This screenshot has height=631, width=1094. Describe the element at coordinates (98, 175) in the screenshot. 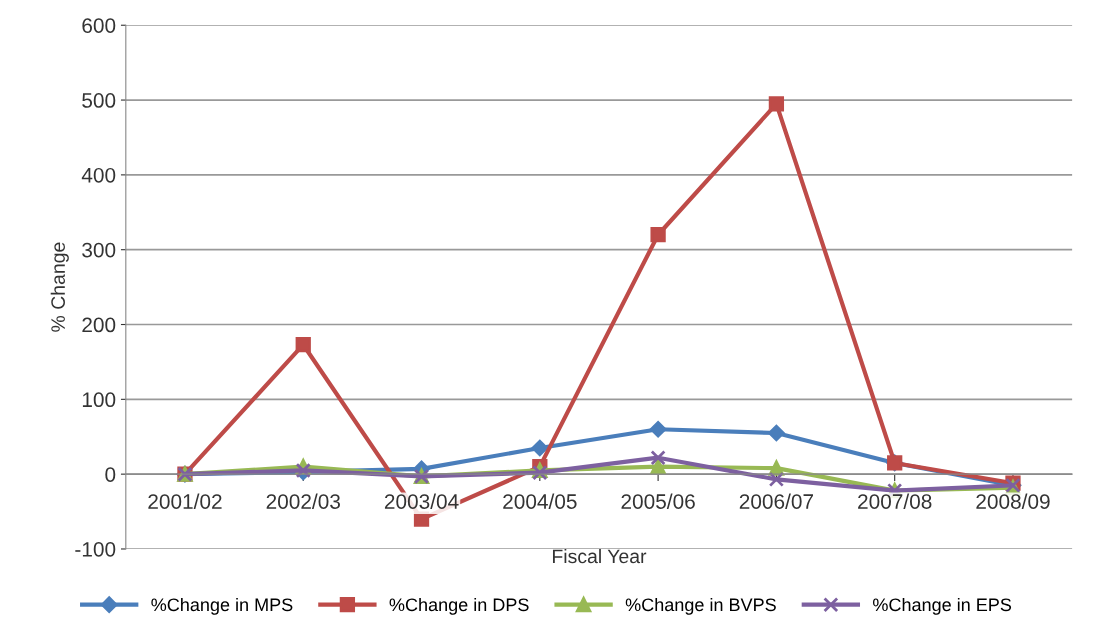

I see `y-tick-label: 400` at that location.